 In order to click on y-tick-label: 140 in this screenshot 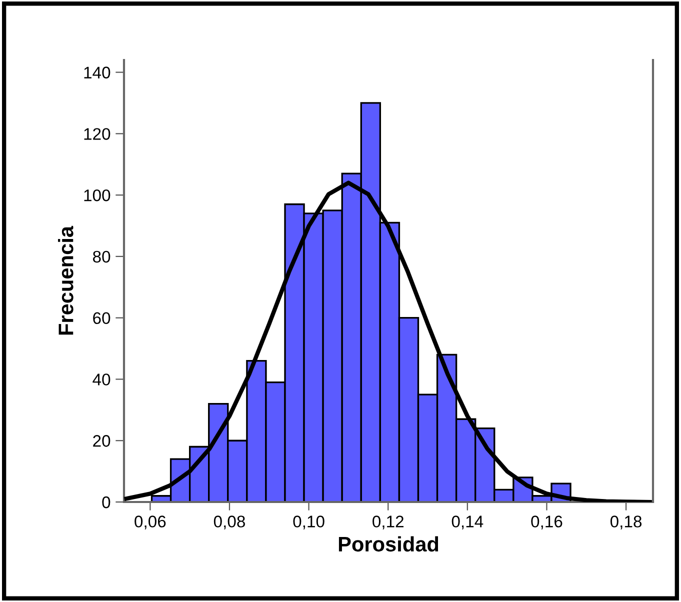, I will do `click(97, 72)`.